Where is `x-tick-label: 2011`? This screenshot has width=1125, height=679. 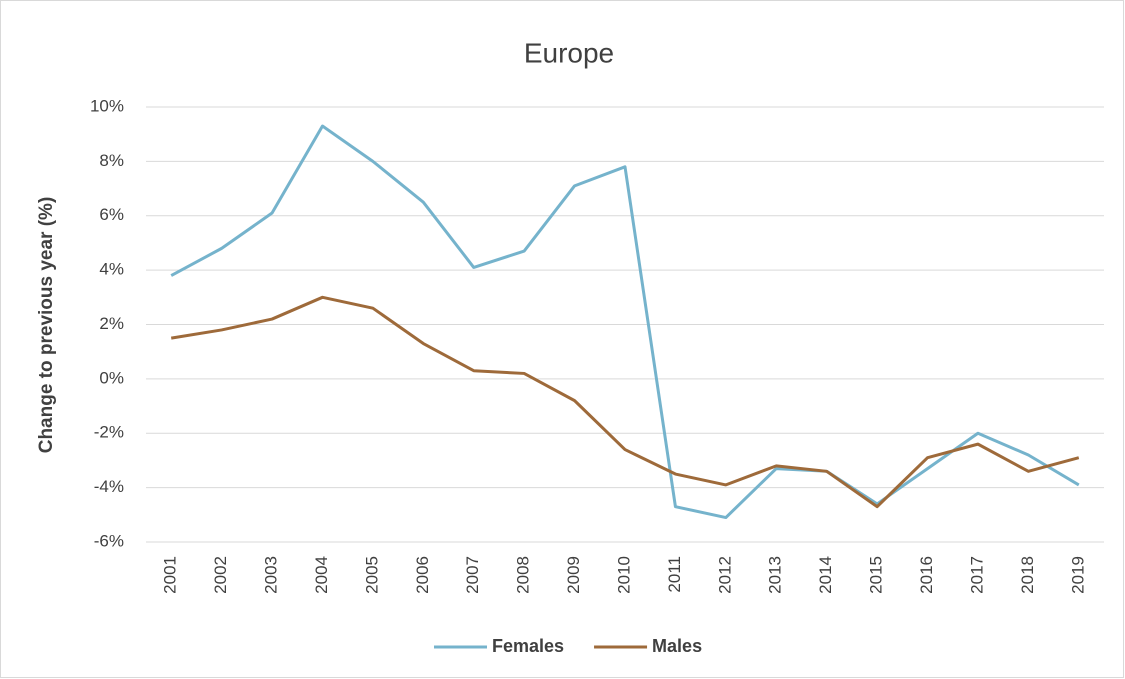 x-tick-label: 2011 is located at coordinates (674, 574).